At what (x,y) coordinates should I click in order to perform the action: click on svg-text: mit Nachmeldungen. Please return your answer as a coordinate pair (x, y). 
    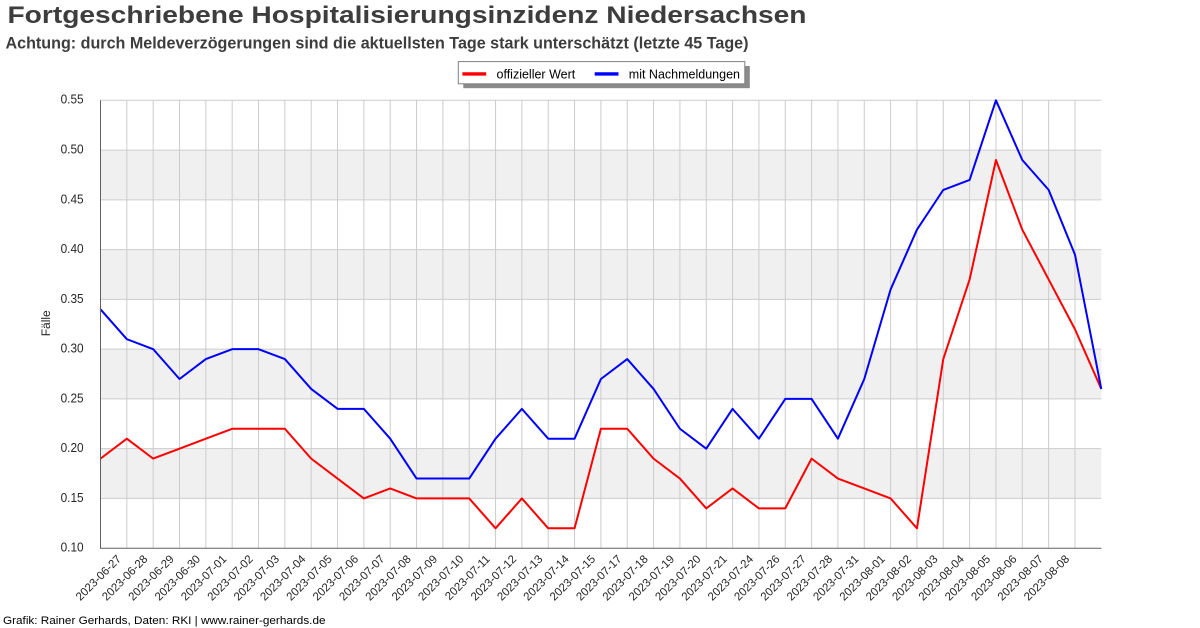
    Looking at the image, I should click on (684, 74).